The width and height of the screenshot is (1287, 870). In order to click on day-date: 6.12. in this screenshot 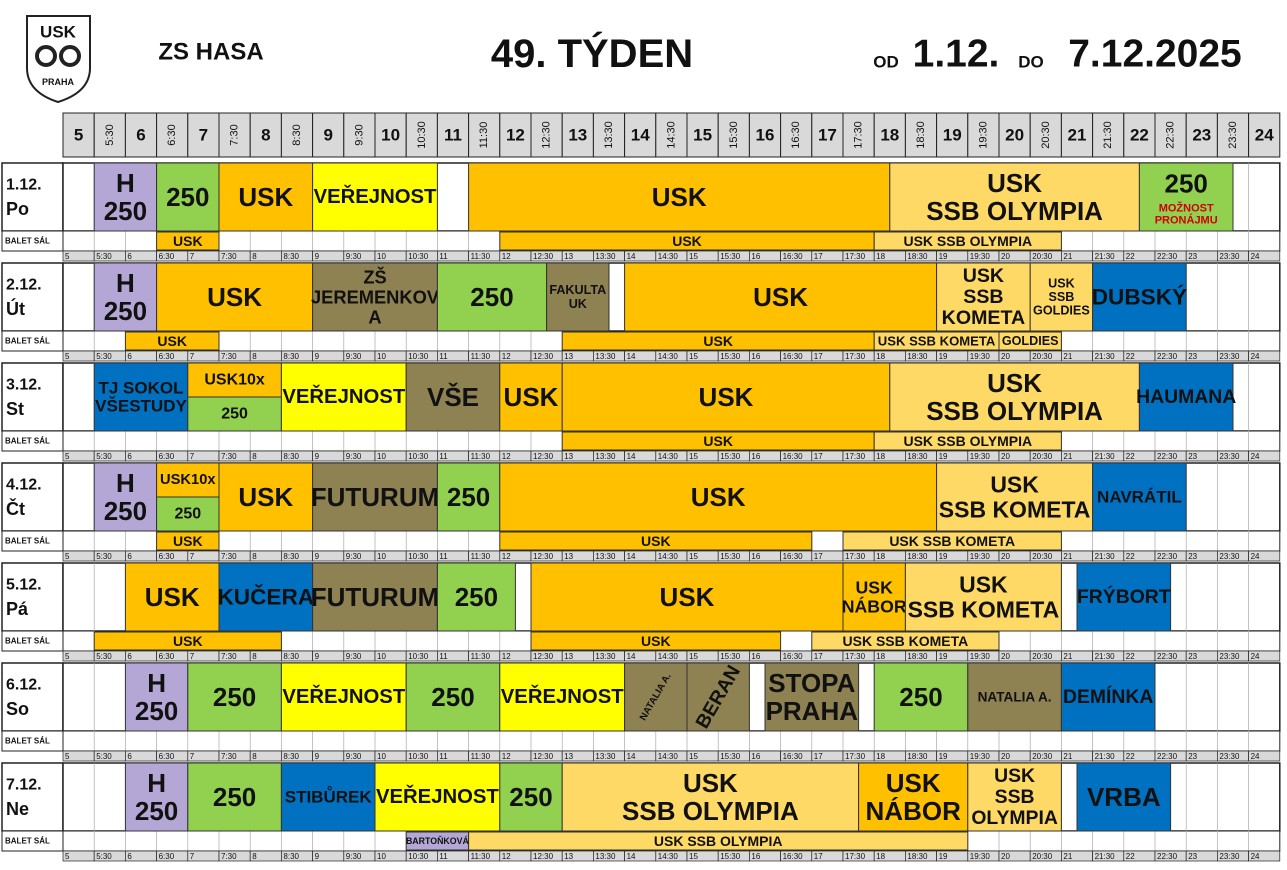, I will do `click(24, 685)`.